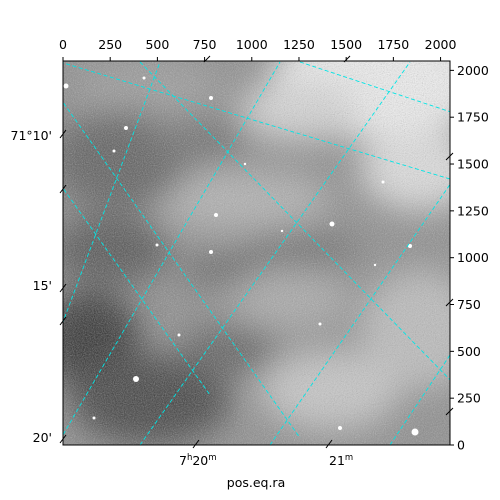  What do you see at coordinates (473, 117) in the screenshot?
I see `right-tick-label: 1750` at bounding box center [473, 117].